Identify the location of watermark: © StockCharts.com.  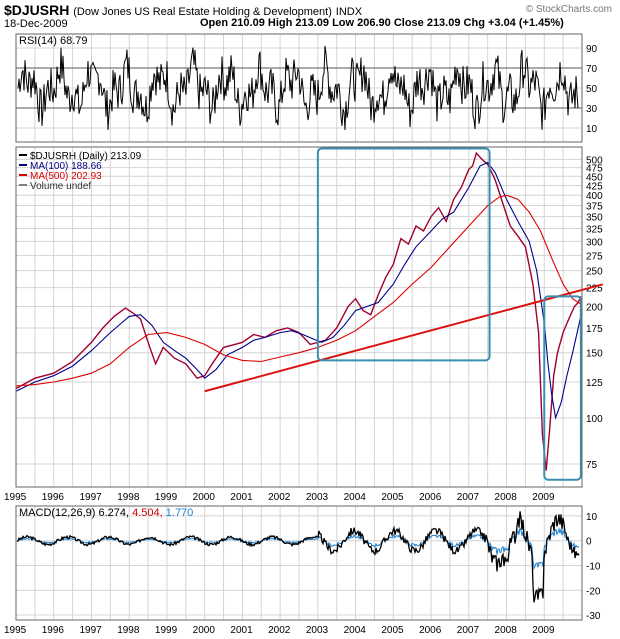
(568, 9).